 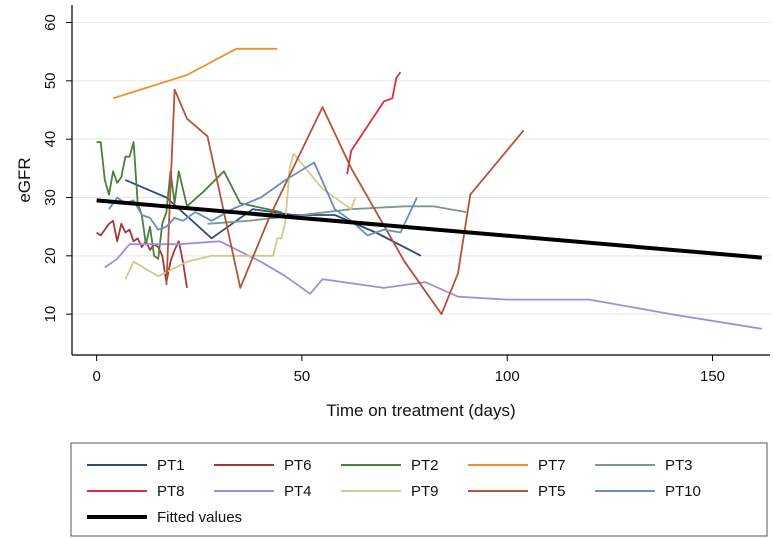 I want to click on series-line-pt1, so click(x=273, y=218).